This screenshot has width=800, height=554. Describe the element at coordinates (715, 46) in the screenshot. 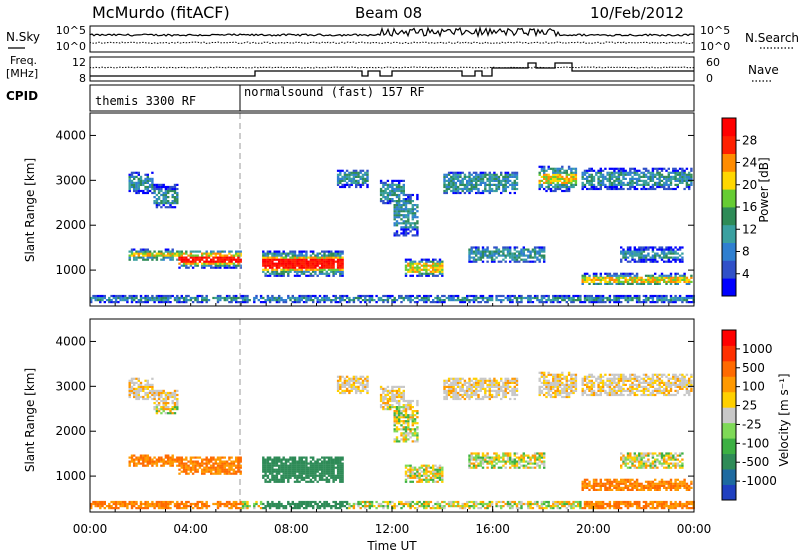

I see `nsearch-tick-bottom: 10^0` at that location.